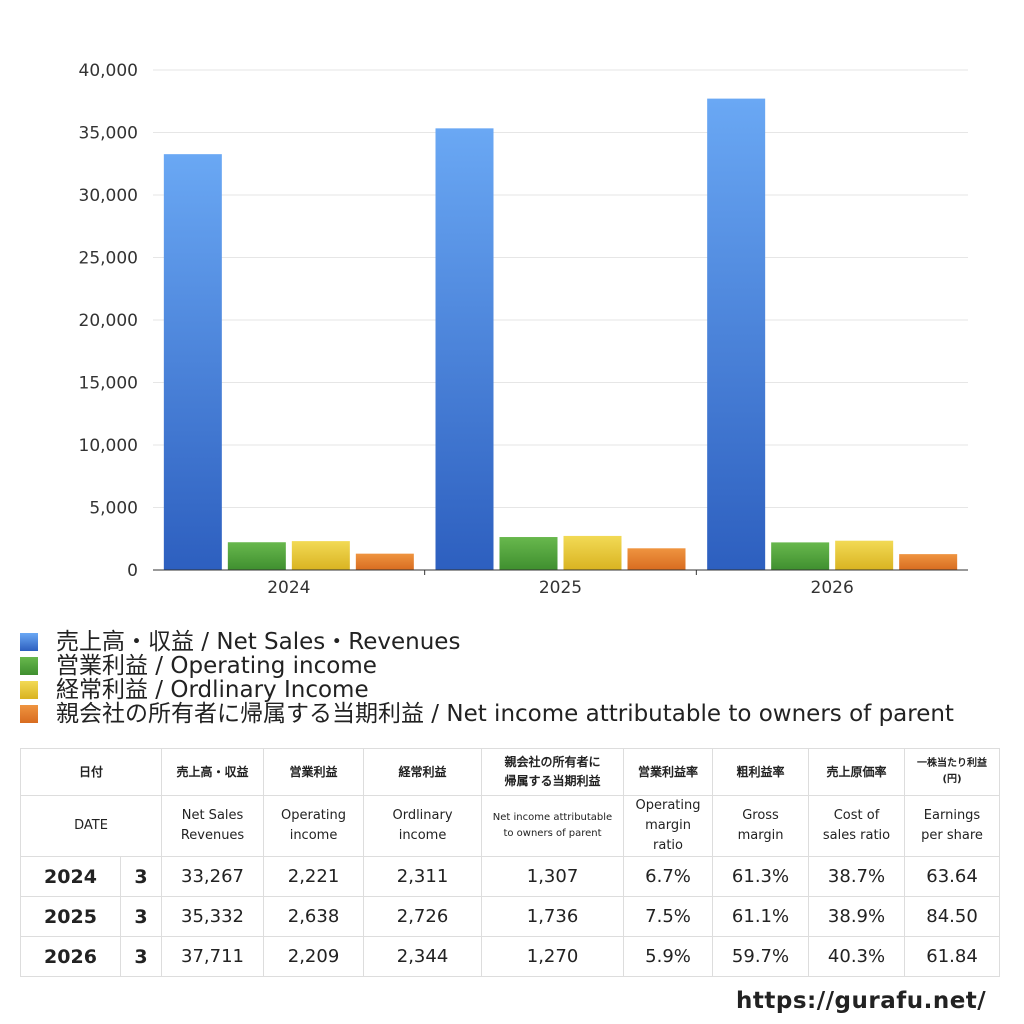  What do you see at coordinates (29, 690) in the screenshot?
I see `legend-swatch-ordinary` at bounding box center [29, 690].